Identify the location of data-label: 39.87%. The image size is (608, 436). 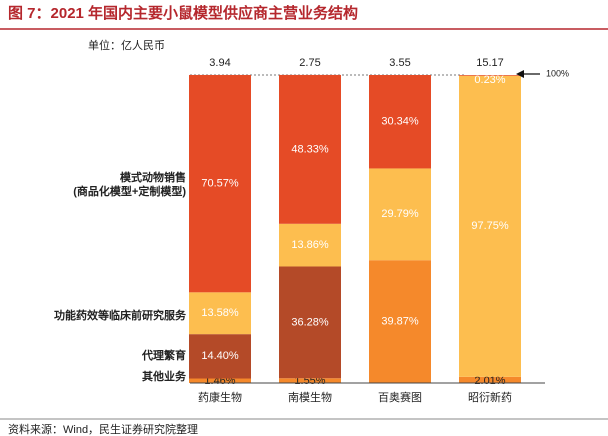
(400, 322).